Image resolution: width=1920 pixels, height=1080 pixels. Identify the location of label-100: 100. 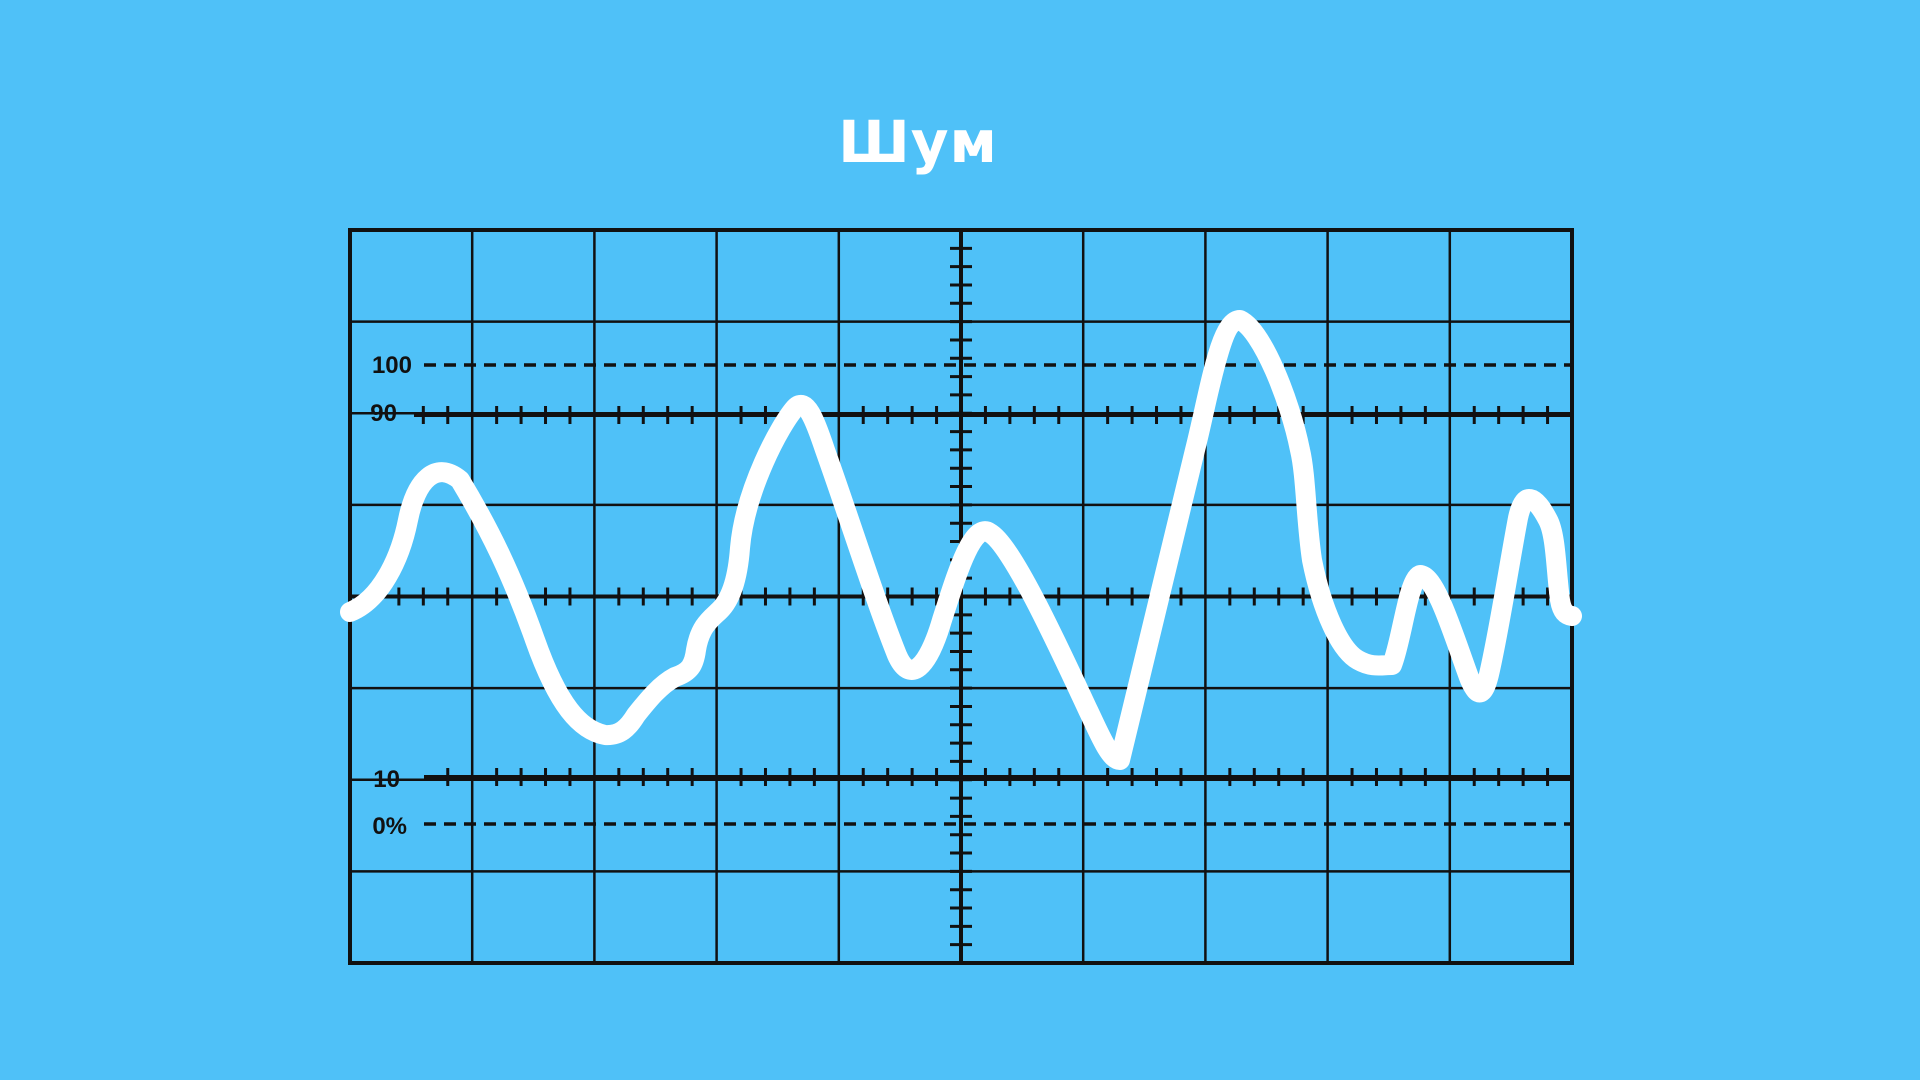
(392, 365).